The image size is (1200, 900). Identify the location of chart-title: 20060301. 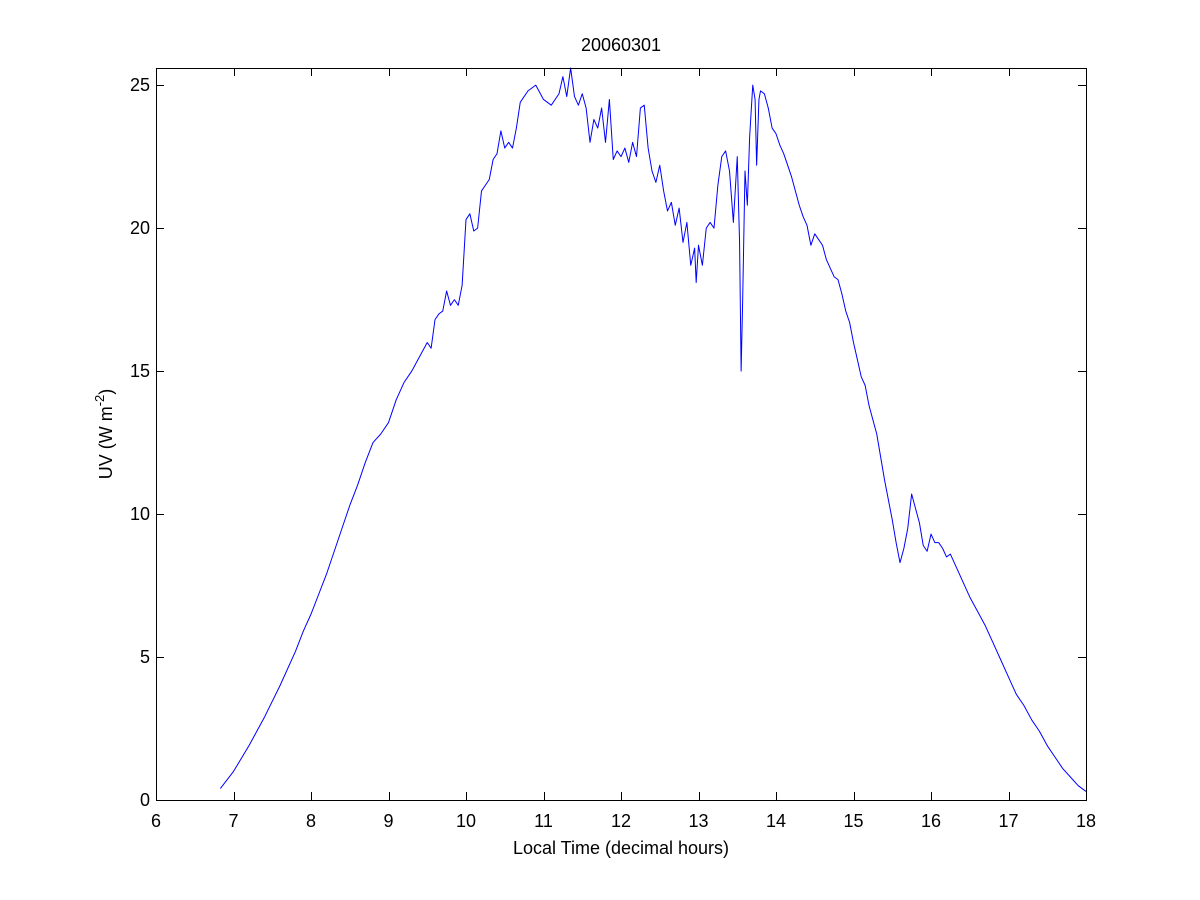
(621, 45).